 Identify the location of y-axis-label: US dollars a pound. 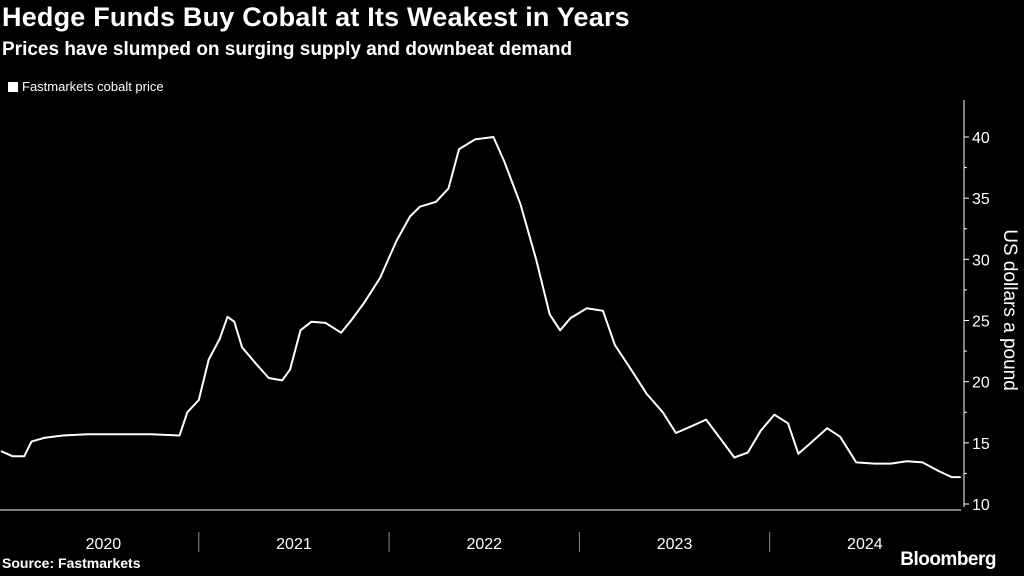
(1009, 310).